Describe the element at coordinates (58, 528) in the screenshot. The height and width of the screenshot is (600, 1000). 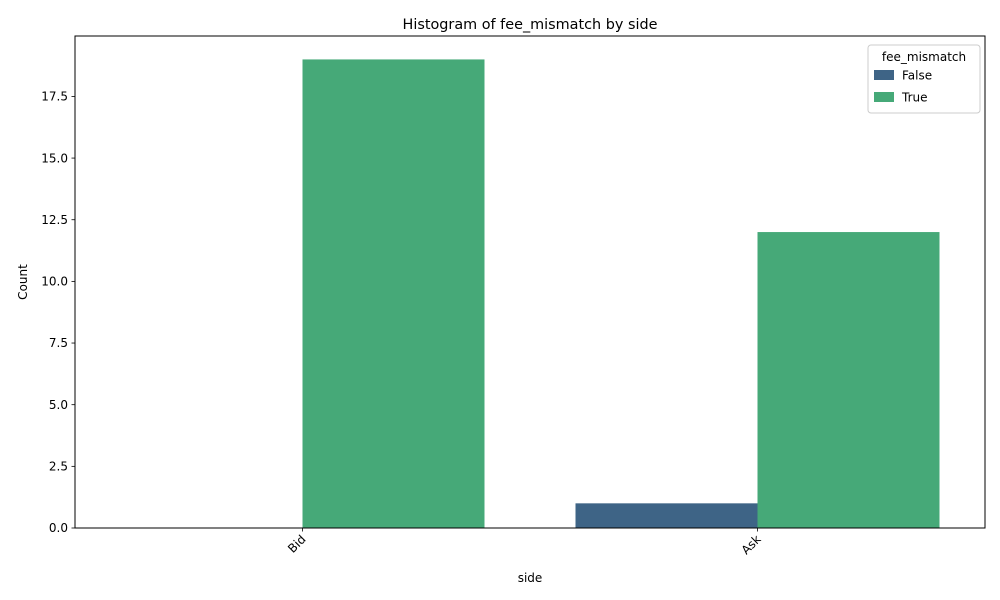
I see `y-tick-label: 0.0` at that location.